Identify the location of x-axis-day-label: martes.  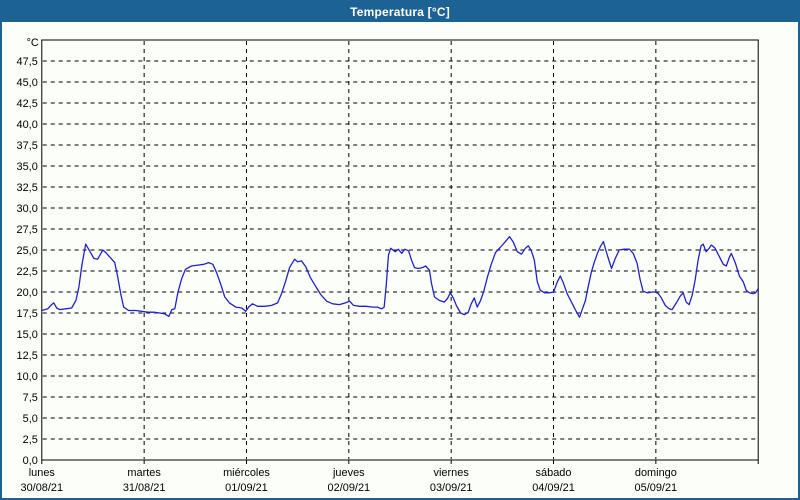
(144, 473).